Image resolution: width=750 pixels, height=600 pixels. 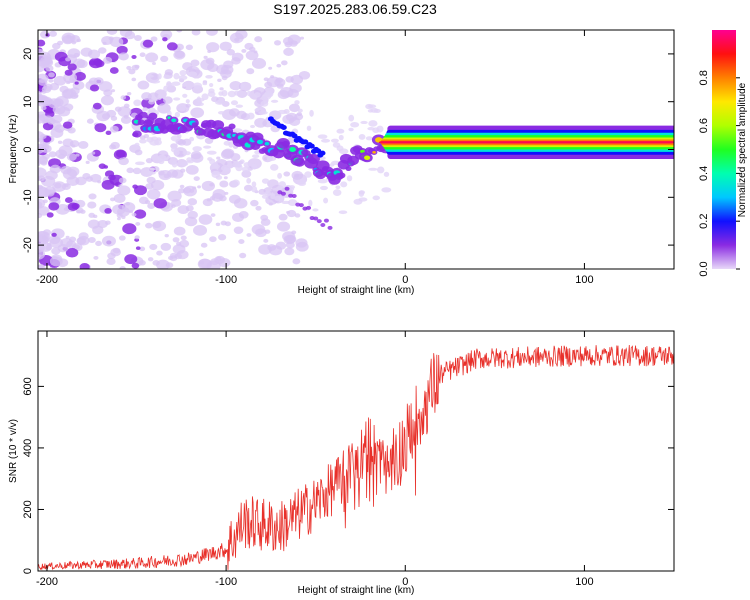 I want to click on colorbar-tick-label: 0.6, so click(x=704, y=125).